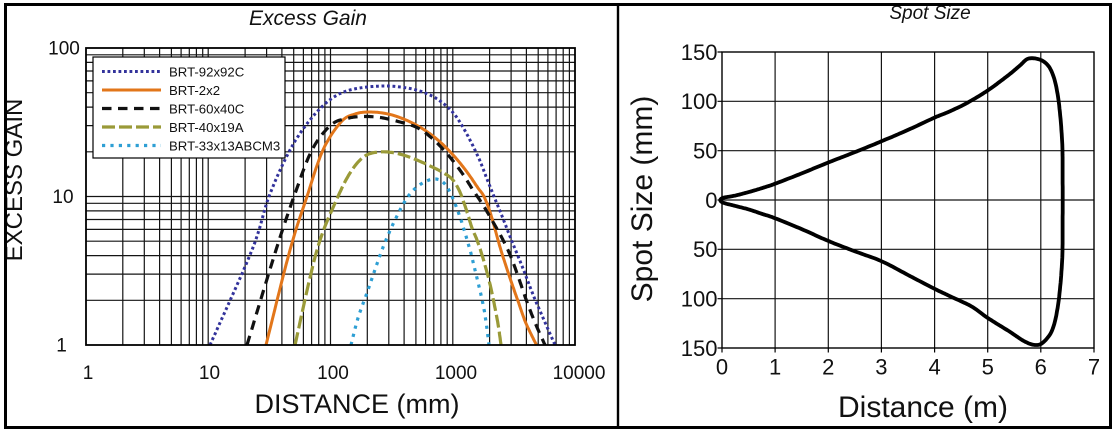 The width and height of the screenshot is (1116, 437). What do you see at coordinates (828, 367) in the screenshot?
I see `svg-text: 2` at bounding box center [828, 367].